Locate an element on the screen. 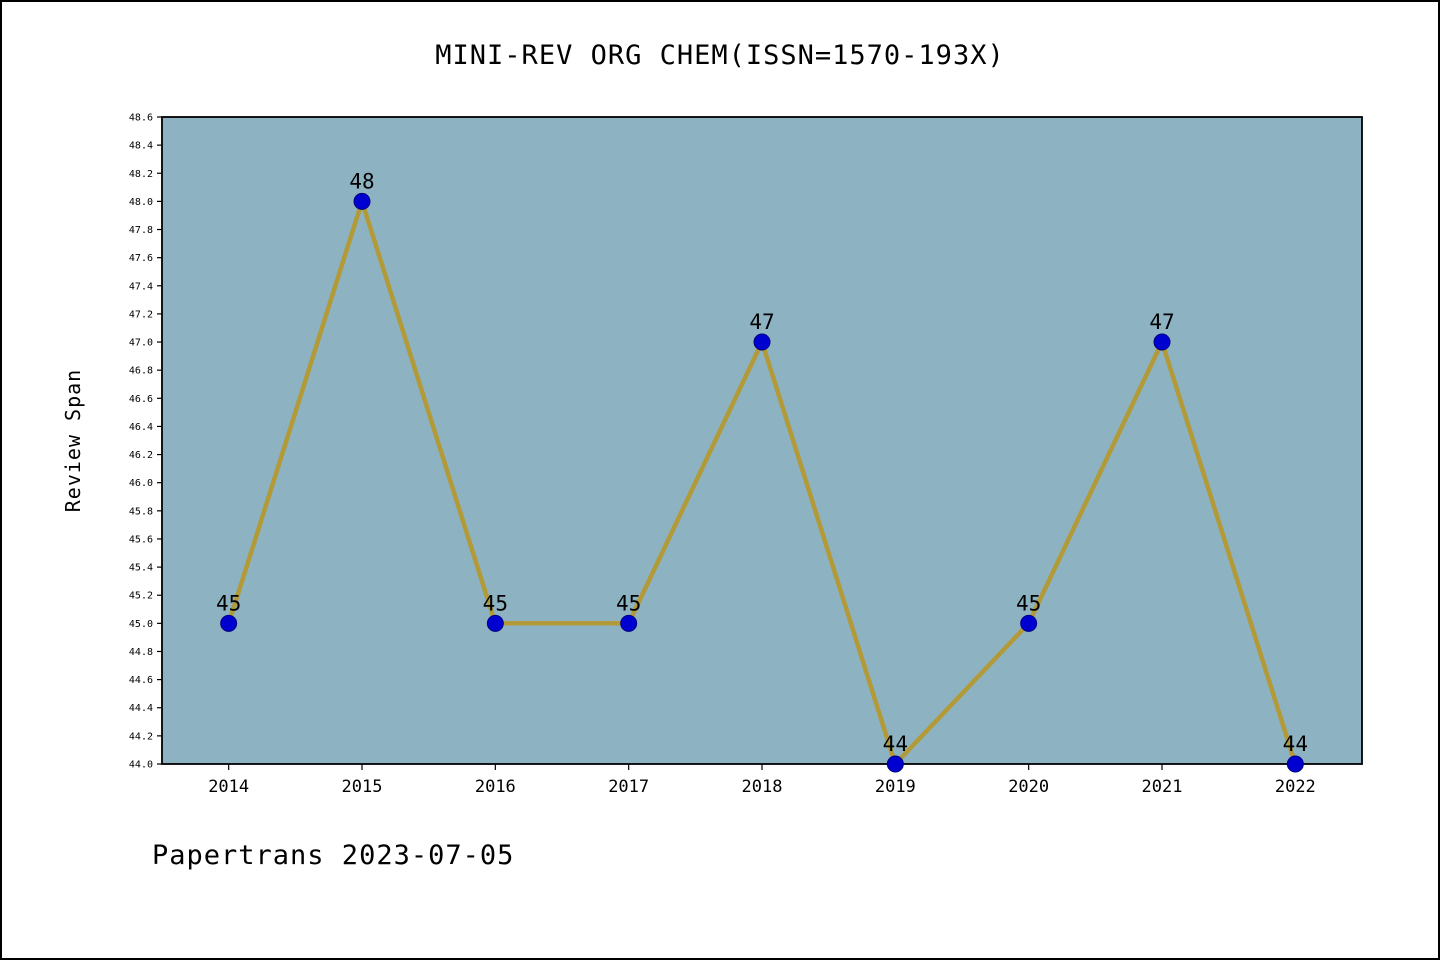 The image size is (1440, 960). x-tick-label: 2019 is located at coordinates (895, 787).